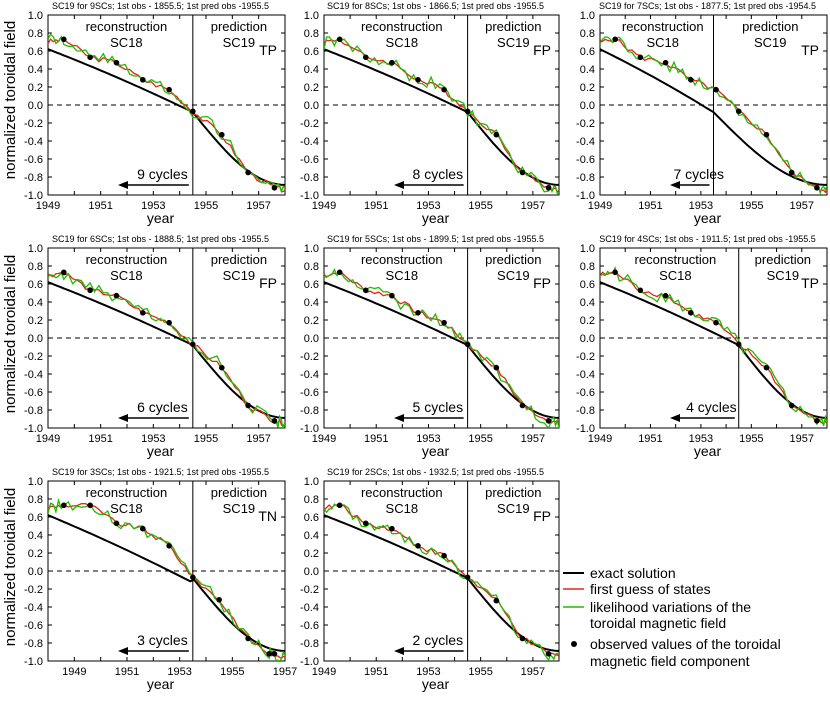  I want to click on y-tick-label: 0.6, so click(311, 285).